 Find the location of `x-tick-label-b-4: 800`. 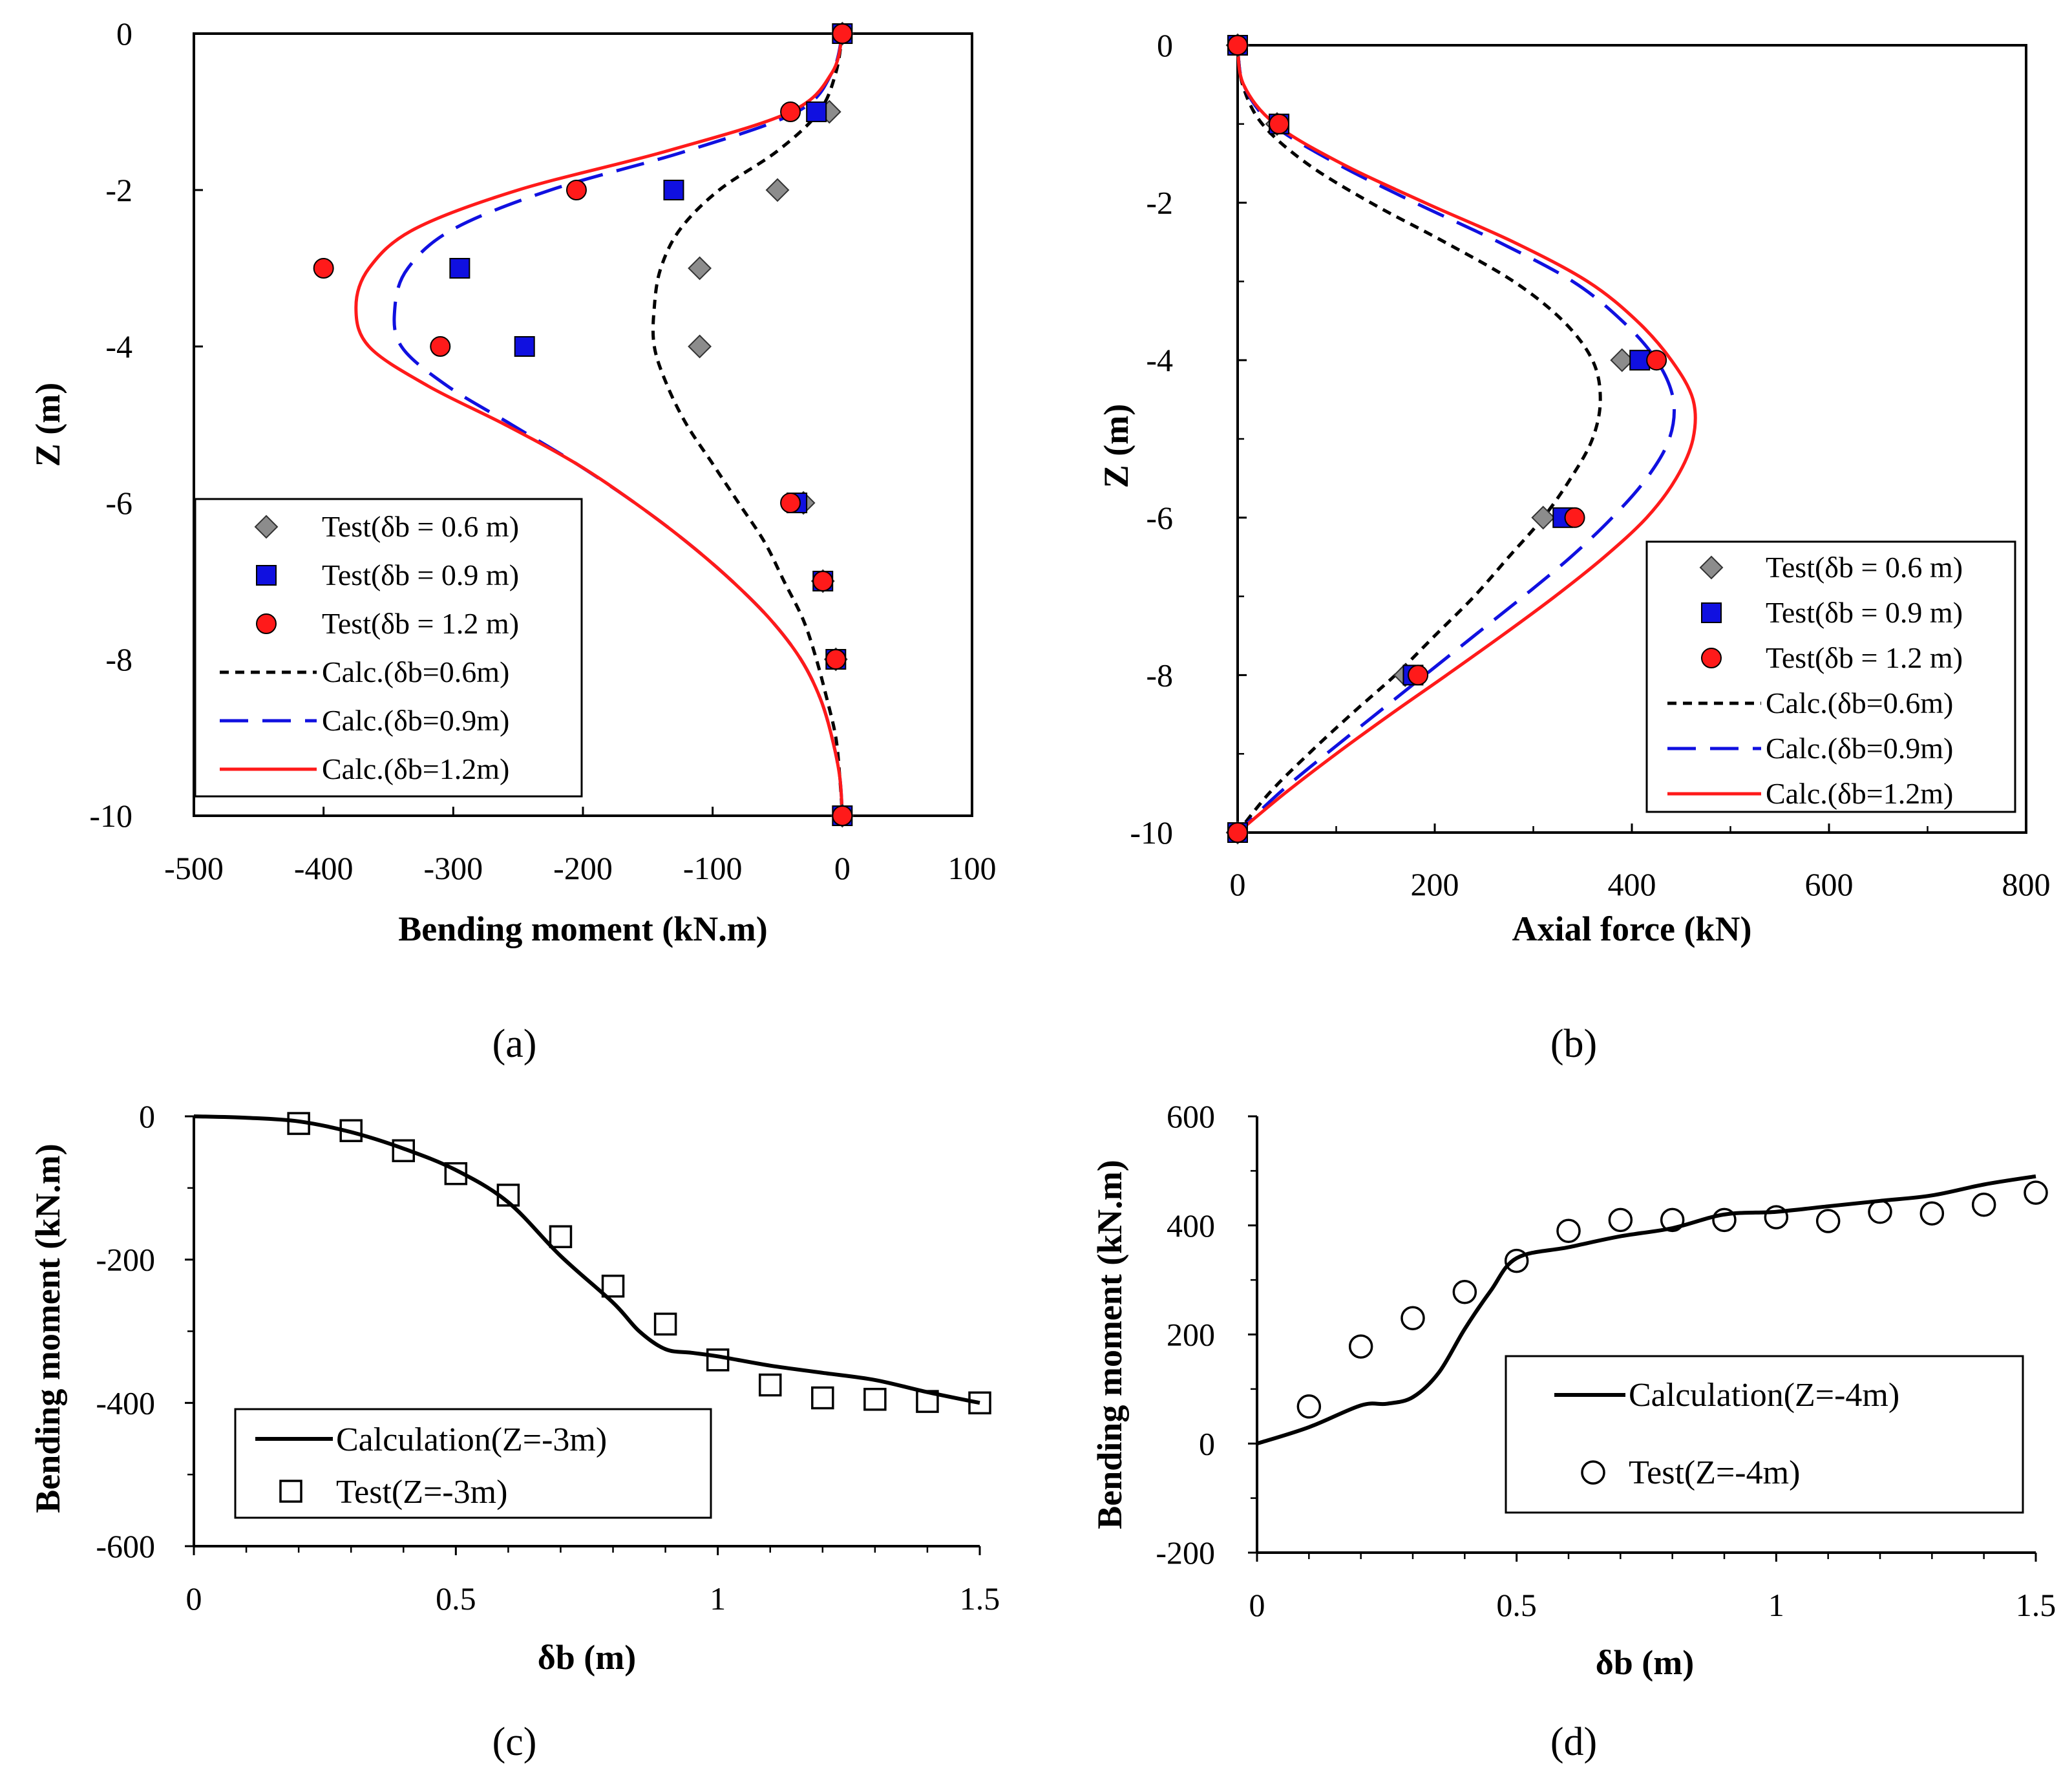

x-tick-label-b-4: 800 is located at coordinates (2026, 884).